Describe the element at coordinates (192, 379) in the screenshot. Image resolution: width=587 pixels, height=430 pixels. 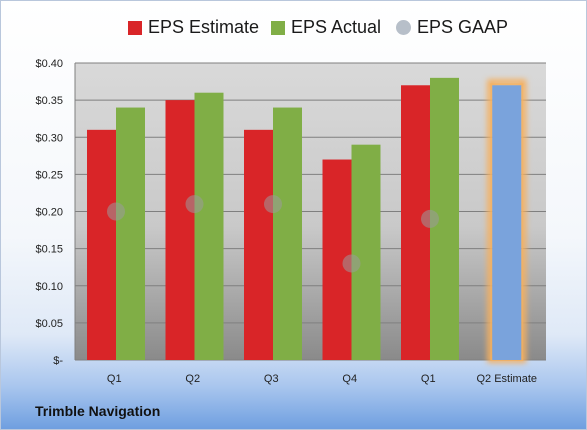
I see `x-tick-label: Q2` at that location.